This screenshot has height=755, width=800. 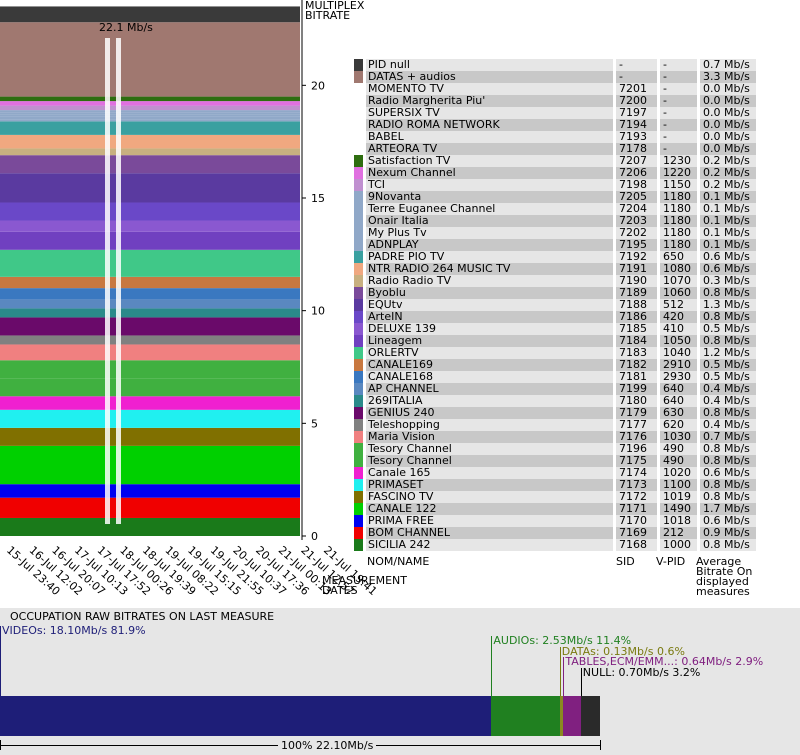 I want to click on legend-name: SUPERSIX TV, so click(x=489, y=113).